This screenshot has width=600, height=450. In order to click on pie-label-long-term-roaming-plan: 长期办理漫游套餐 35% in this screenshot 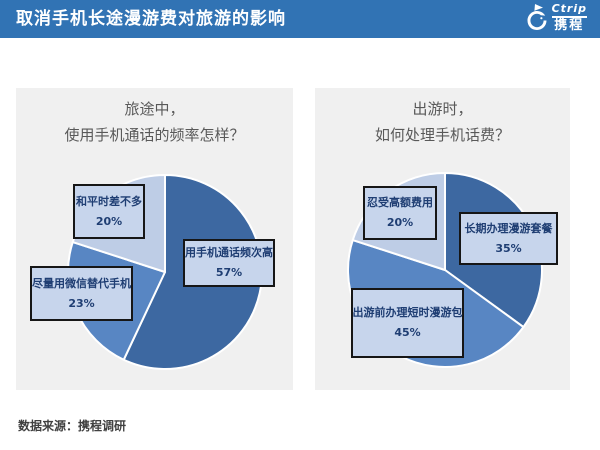, I will do `click(508, 238)`.